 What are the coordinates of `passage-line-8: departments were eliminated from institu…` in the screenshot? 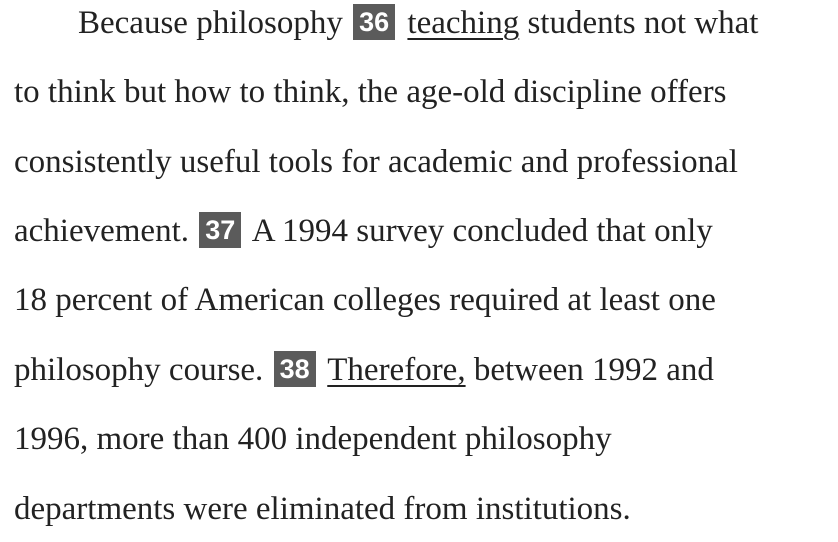 It's located at (322, 509).